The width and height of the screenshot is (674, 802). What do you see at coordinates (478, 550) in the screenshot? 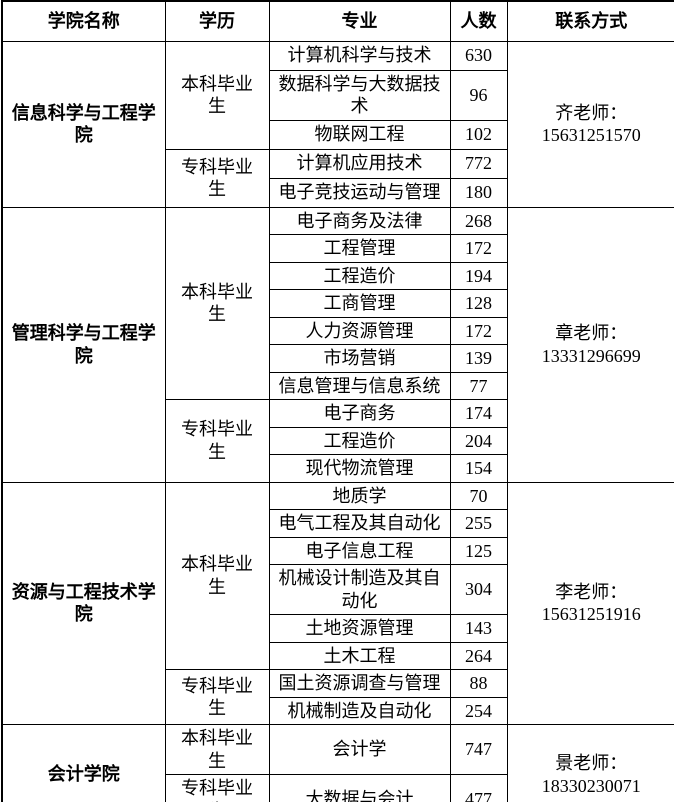
I see `count-cell: 125` at bounding box center [478, 550].